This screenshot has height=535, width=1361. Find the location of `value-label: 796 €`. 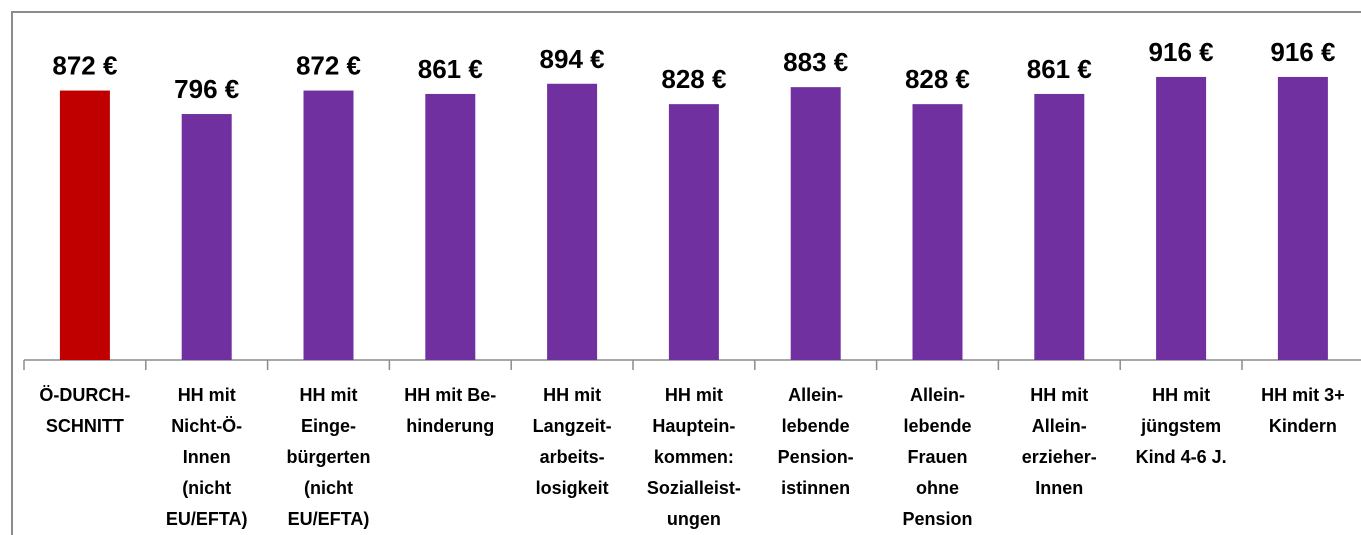

value-label: 796 € is located at coordinates (206, 89).